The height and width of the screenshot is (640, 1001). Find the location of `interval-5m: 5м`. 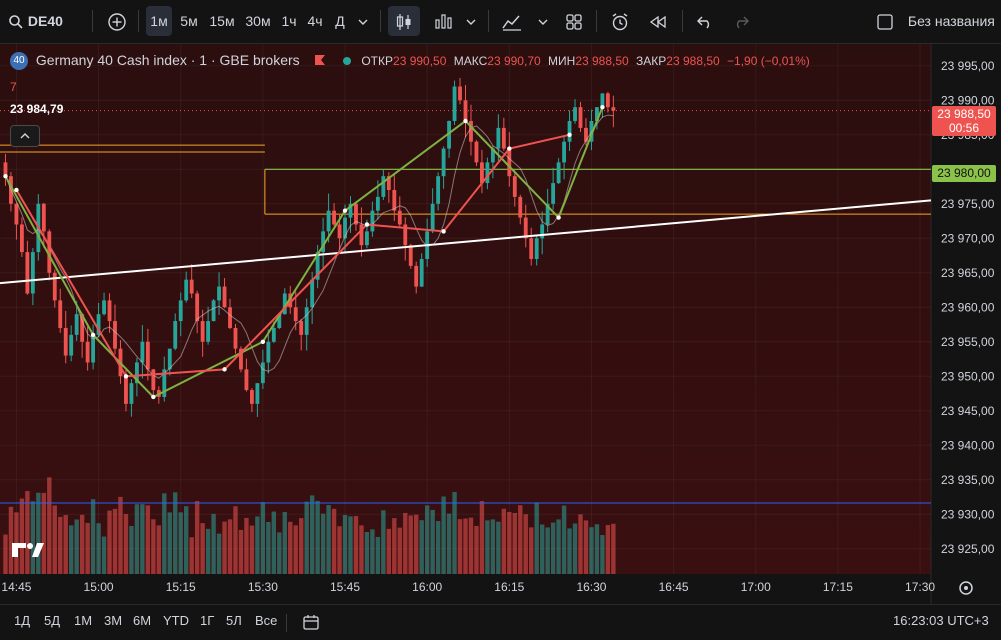

interval-5m: 5м is located at coordinates (189, 21).